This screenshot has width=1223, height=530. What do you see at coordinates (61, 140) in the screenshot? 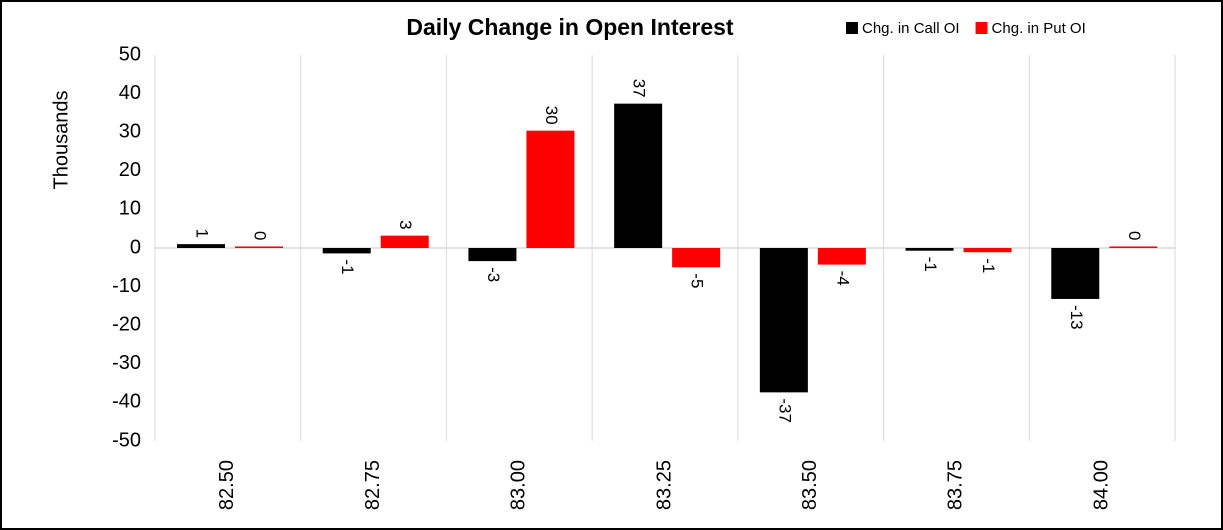
I see `y-axis-label: Thousands` at bounding box center [61, 140].